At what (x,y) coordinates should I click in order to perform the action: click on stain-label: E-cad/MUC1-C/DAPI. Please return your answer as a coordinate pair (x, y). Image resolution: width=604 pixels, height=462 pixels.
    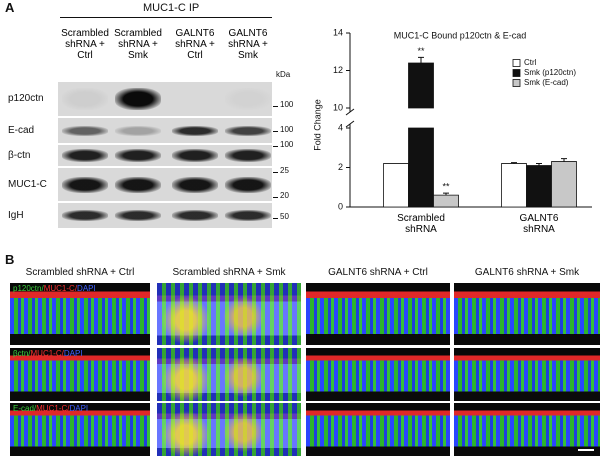
    Looking at the image, I should click on (50, 408).